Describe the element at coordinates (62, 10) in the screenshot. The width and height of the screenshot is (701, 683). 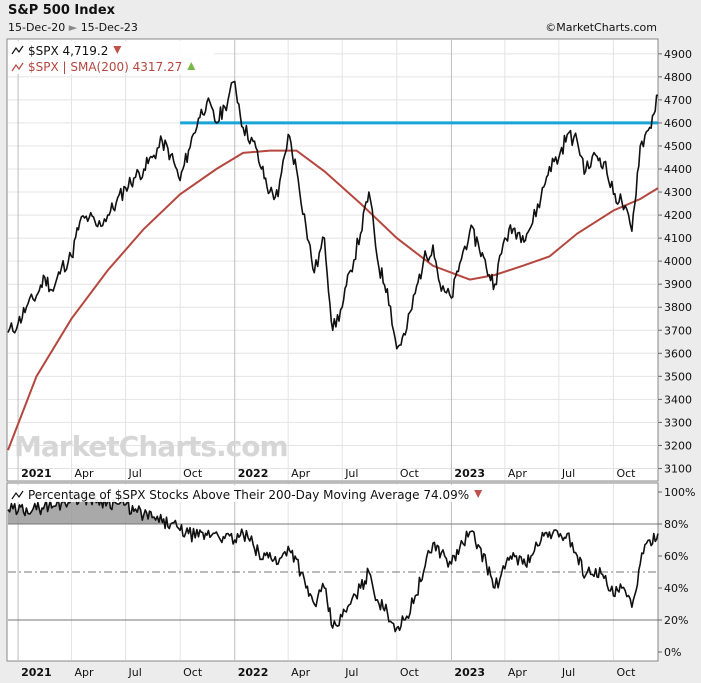
I see `chart-title: S&P 500 Index` at that location.